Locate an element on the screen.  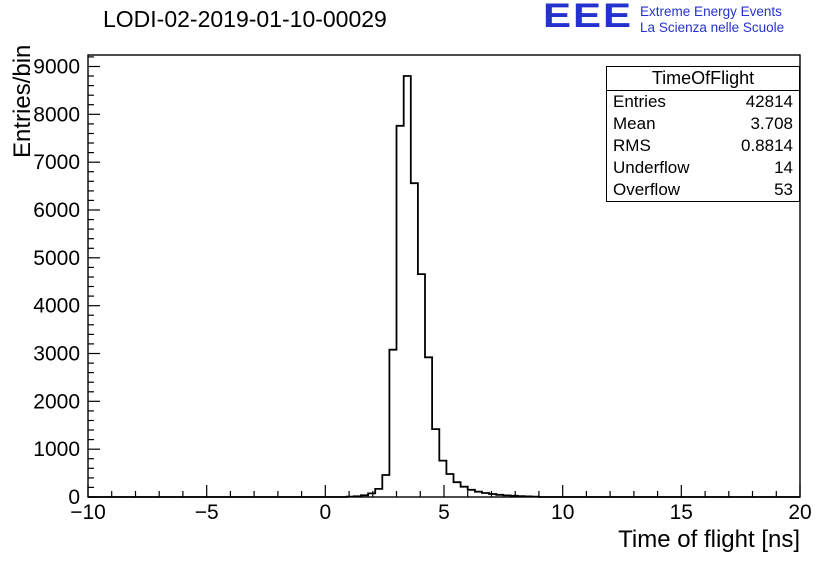
stats-label: RMS is located at coordinates (632, 145).